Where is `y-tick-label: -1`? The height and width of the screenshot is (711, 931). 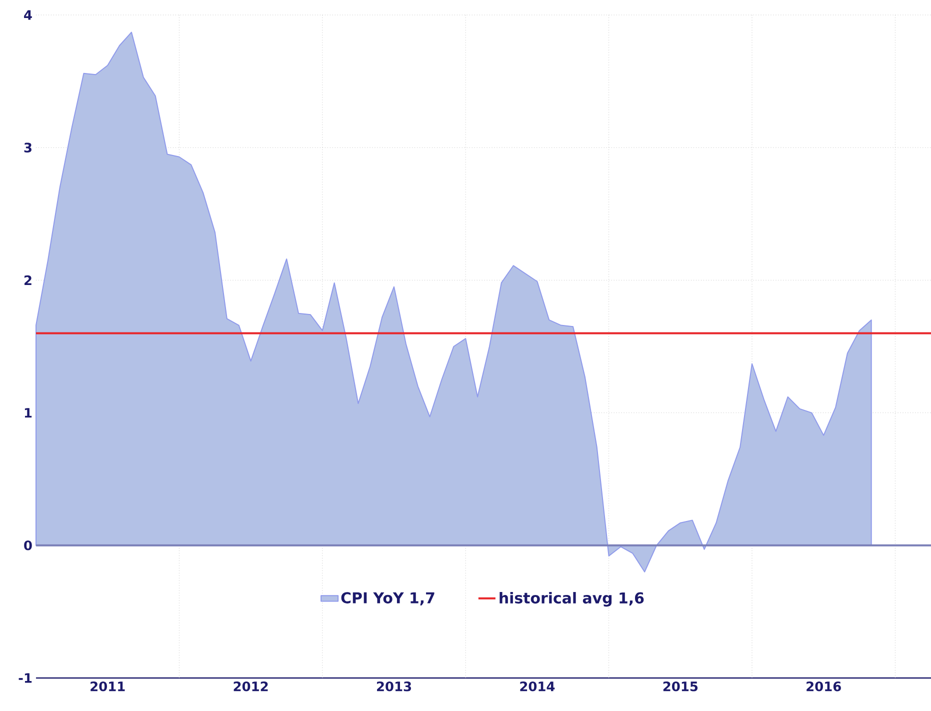 y-tick-label: -1 is located at coordinates (25, 678).